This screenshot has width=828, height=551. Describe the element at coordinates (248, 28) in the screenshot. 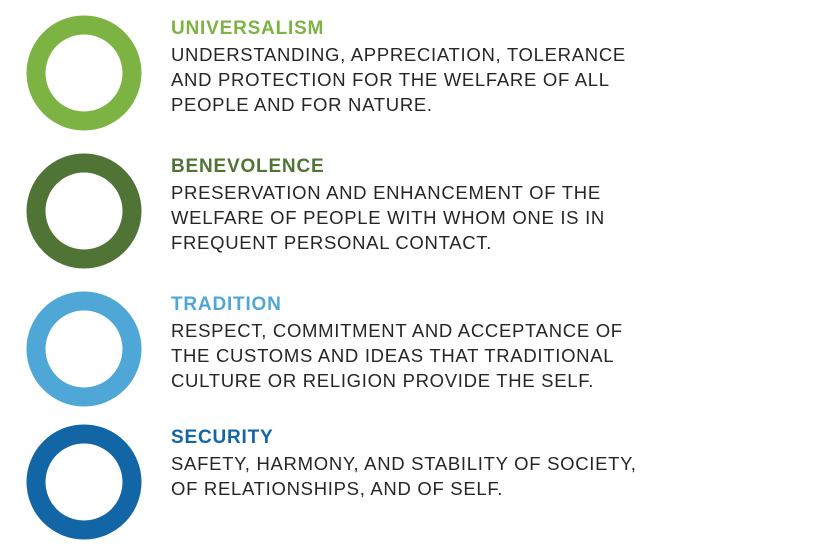

I see `value-title: UNIVERSALISM` at that location.